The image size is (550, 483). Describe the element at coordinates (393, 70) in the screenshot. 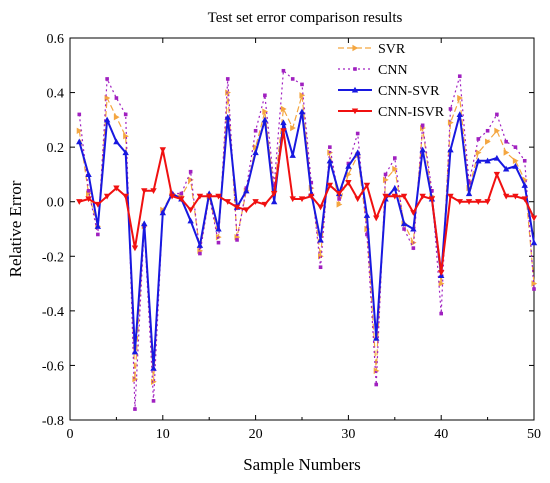

I see `legend-label: CNN` at that location.